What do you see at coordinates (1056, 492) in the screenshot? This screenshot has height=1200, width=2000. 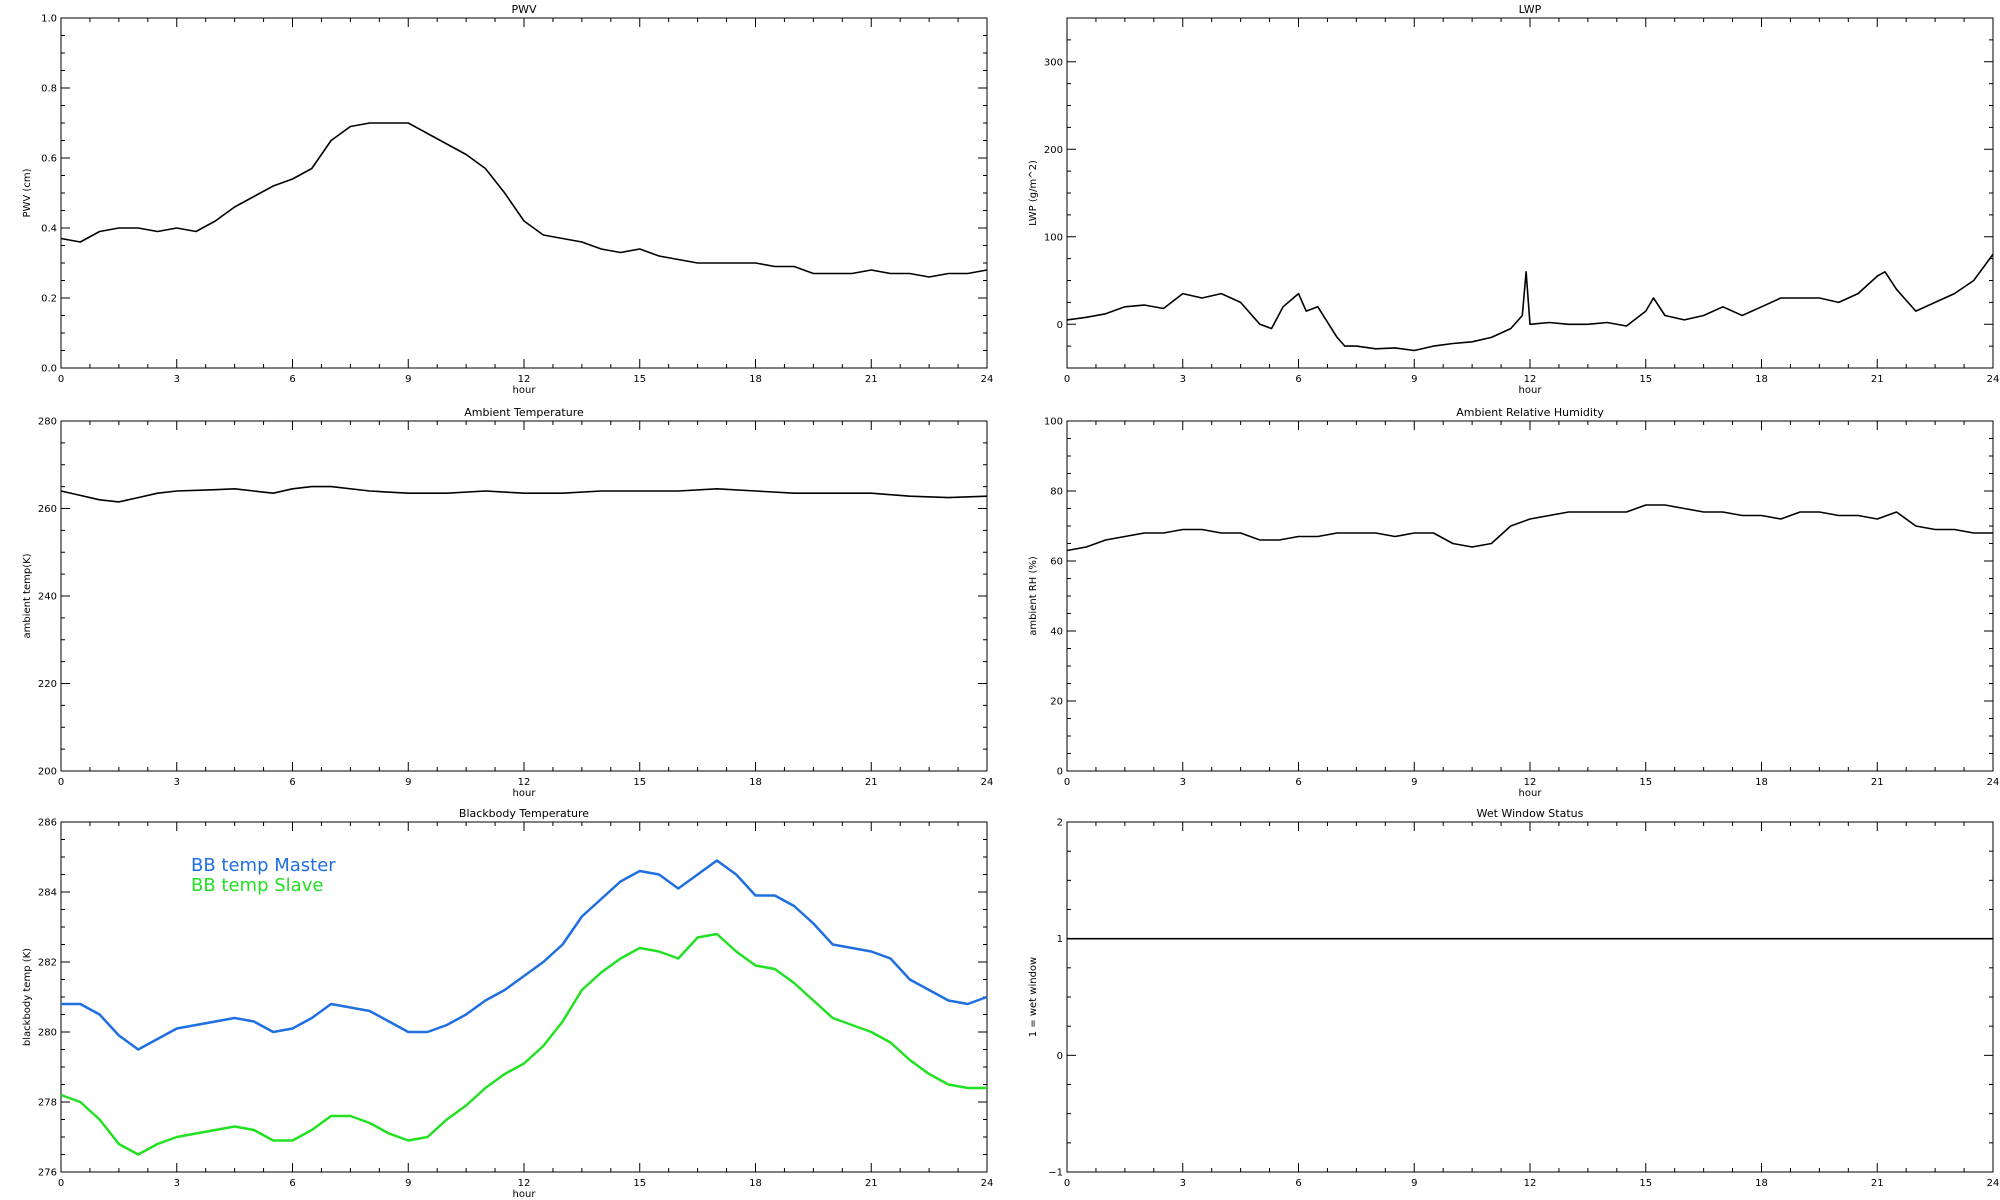 I see `y-tick-label: 80` at bounding box center [1056, 492].